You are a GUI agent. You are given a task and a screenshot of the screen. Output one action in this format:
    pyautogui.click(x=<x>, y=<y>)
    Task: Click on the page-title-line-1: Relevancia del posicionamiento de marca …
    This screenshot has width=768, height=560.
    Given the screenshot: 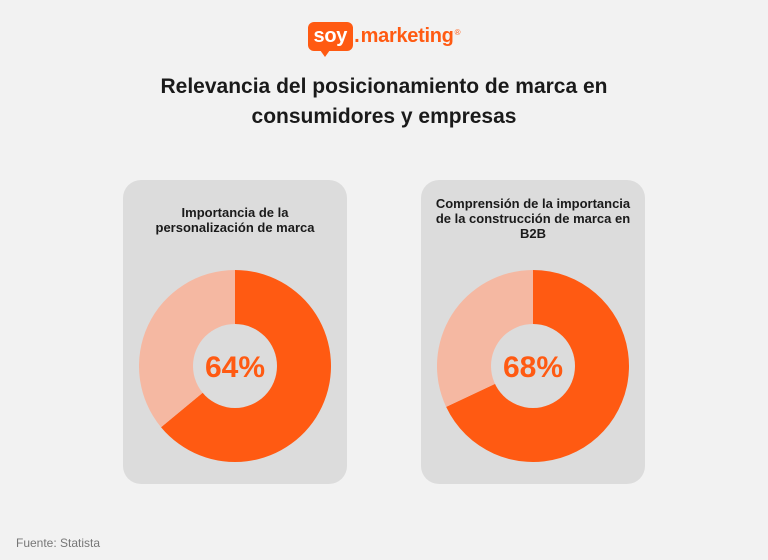 What is the action you would take?
    pyautogui.click(x=384, y=86)
    